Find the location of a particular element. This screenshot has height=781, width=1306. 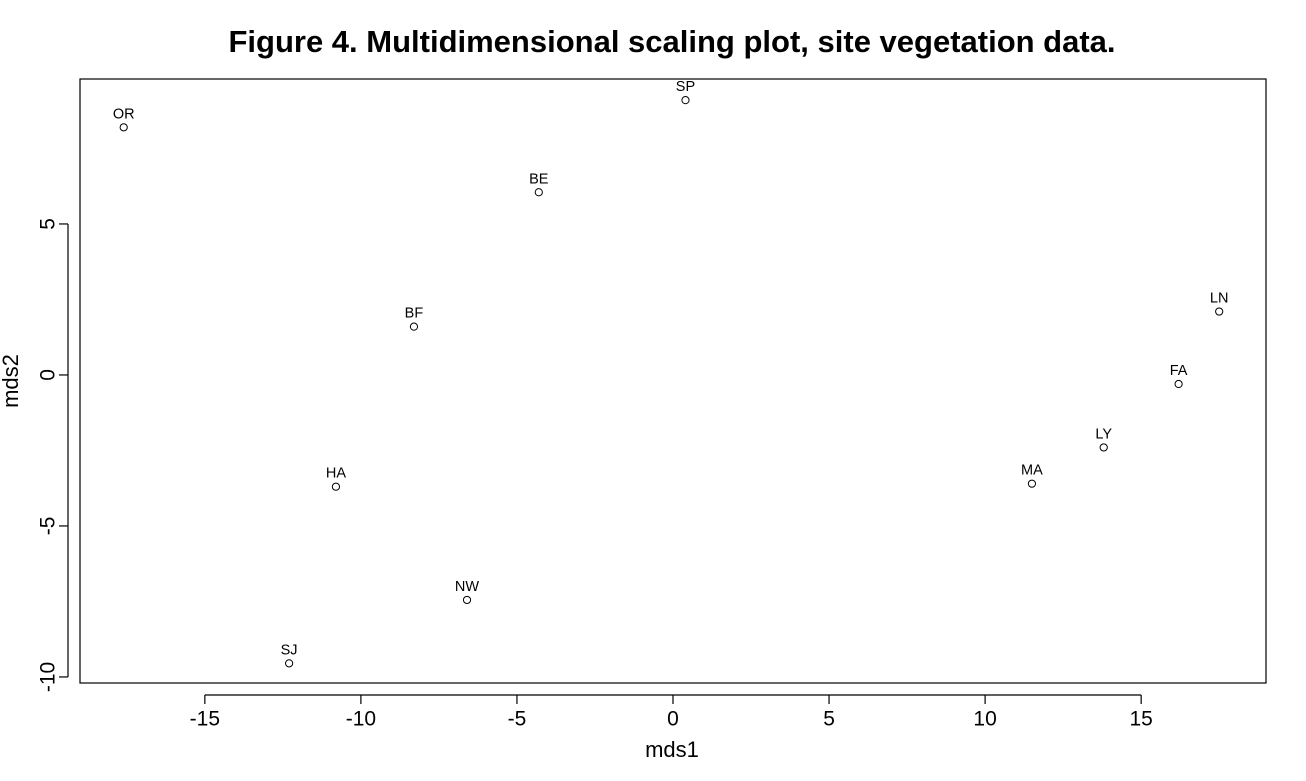

y-axis: -10 -5 0 5 is located at coordinates (53, 455).